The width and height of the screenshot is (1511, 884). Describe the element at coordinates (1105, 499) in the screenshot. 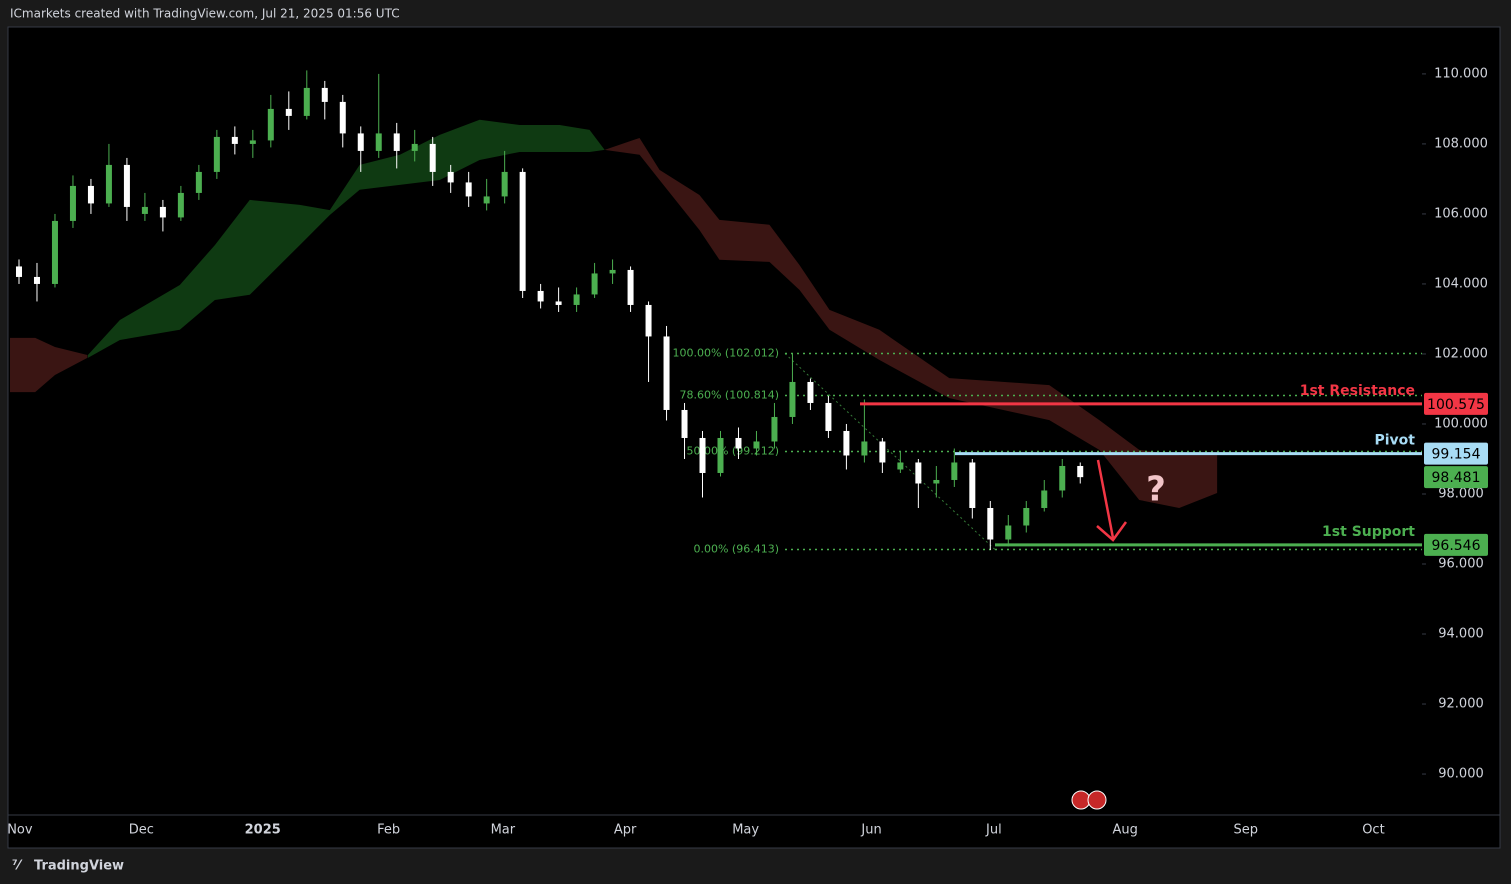

I see `arrow-shaft` at that location.